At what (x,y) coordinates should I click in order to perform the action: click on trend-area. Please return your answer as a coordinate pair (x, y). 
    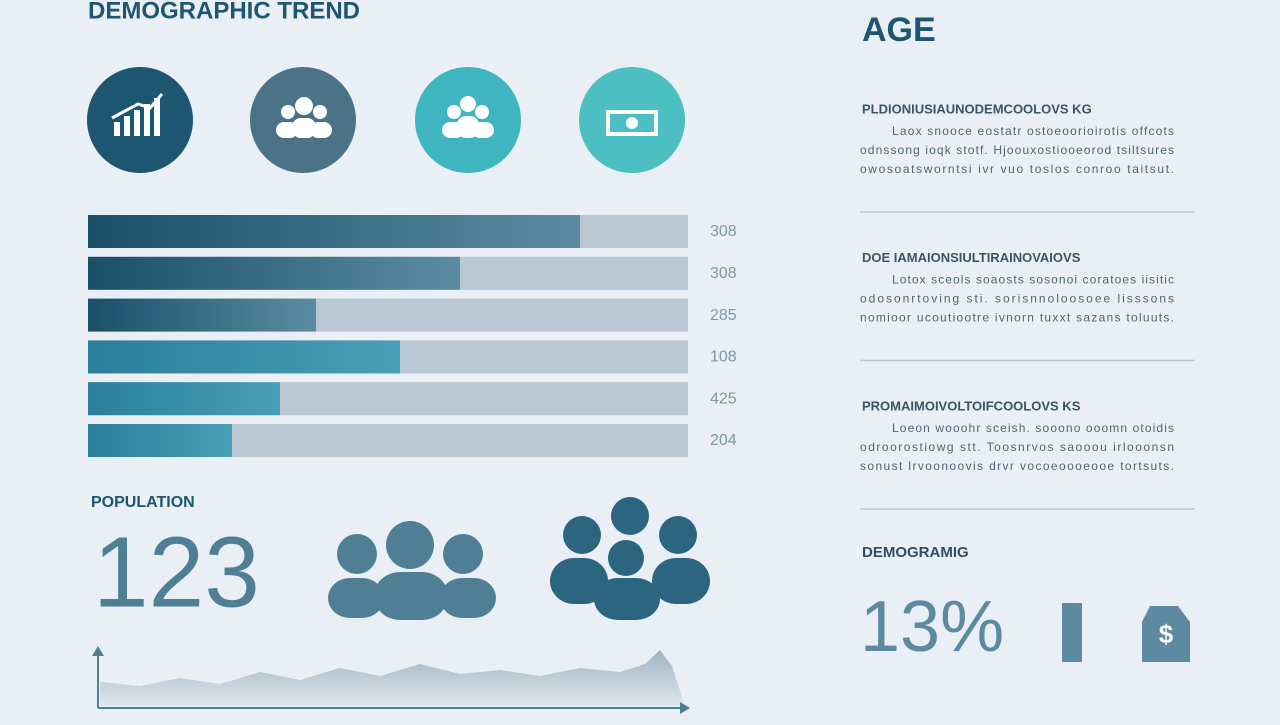
    Looking at the image, I should click on (391, 680).